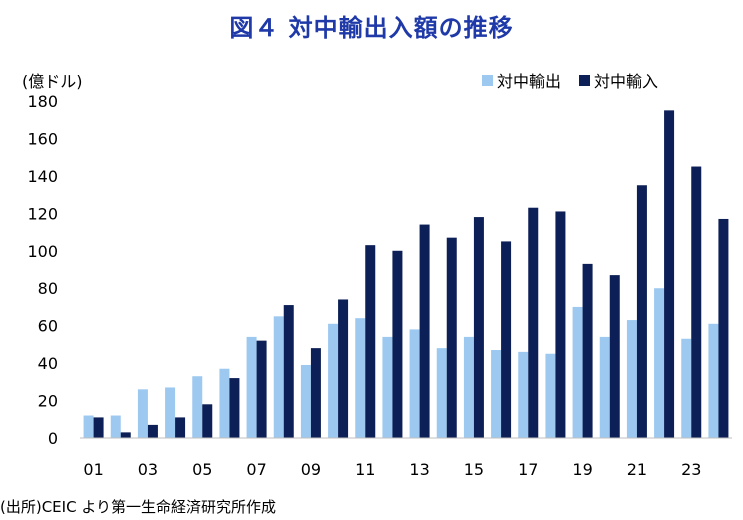  What do you see at coordinates (311, 469) in the screenshot?
I see `x-tick-label: 09` at bounding box center [311, 469].